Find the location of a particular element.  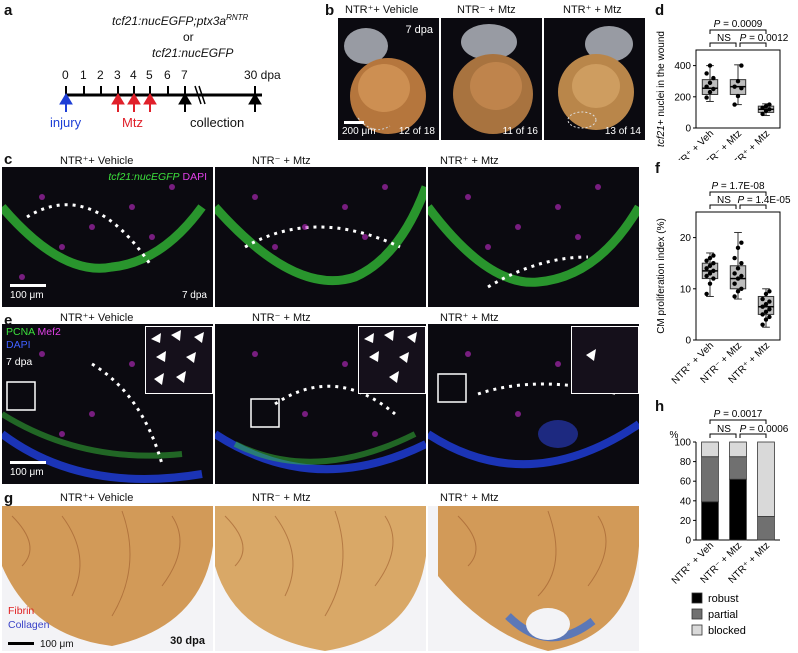

tick-2: 2 is located at coordinates (100, 75).